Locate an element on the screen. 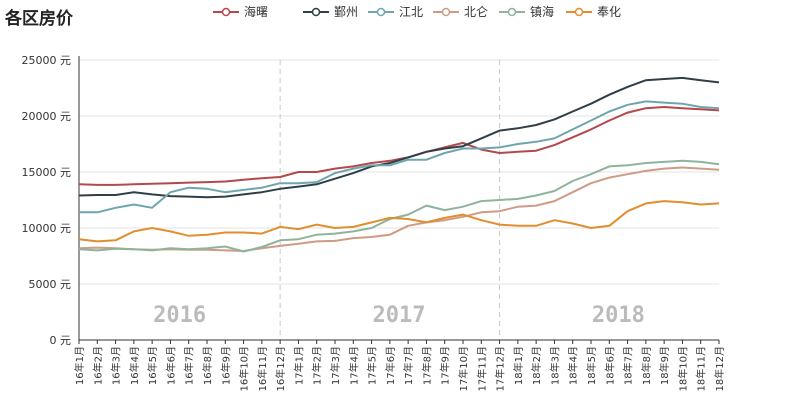 This screenshot has width=800, height=400. x-tick-label: 17年10月 is located at coordinates (463, 368).